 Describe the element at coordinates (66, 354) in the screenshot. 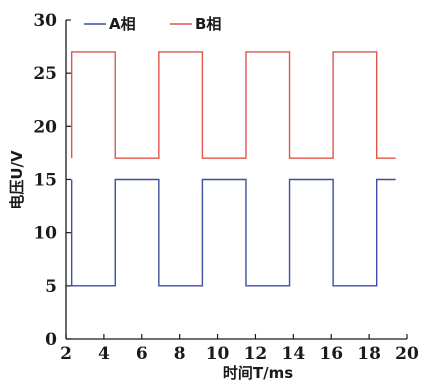

I see `x-tick-label: 2` at that location.